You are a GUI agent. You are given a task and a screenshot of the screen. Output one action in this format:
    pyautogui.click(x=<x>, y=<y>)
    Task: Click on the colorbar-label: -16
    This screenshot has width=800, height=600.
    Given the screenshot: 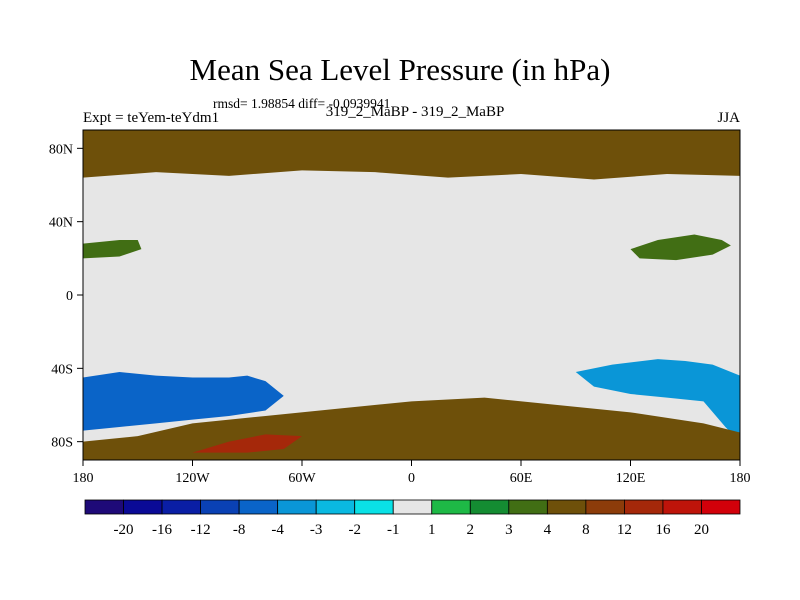 What is the action you would take?
    pyautogui.click(x=162, y=530)
    